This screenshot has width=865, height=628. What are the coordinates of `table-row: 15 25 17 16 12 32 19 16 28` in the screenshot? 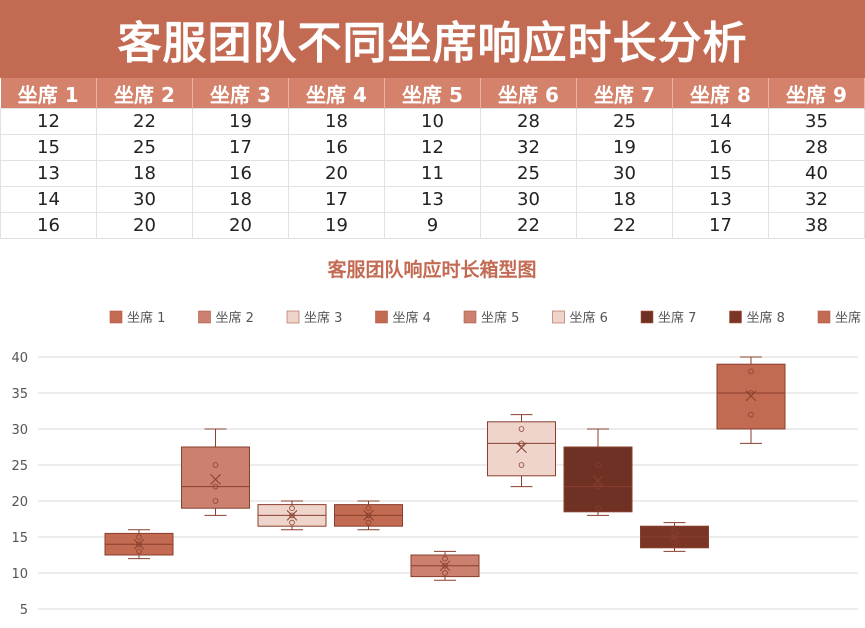 It's located at (432, 147).